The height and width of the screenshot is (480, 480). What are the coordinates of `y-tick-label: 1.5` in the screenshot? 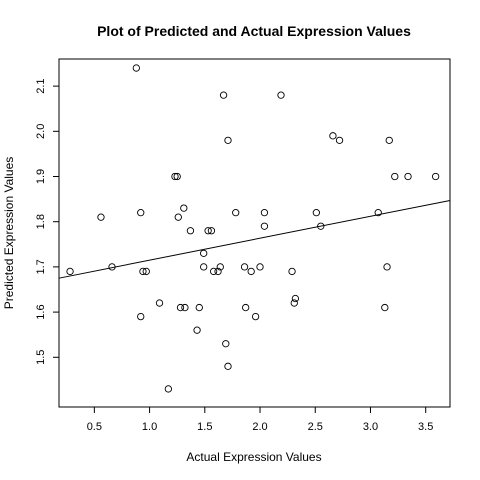 It's located at (41, 357).